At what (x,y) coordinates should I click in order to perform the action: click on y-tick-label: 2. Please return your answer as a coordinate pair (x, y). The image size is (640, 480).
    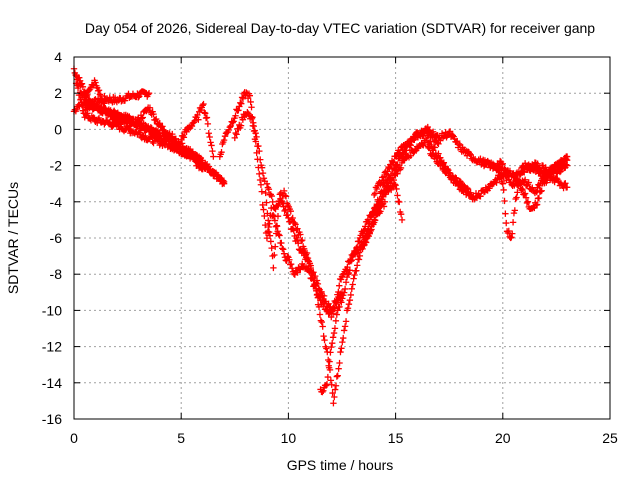
    Looking at the image, I should click on (58, 93).